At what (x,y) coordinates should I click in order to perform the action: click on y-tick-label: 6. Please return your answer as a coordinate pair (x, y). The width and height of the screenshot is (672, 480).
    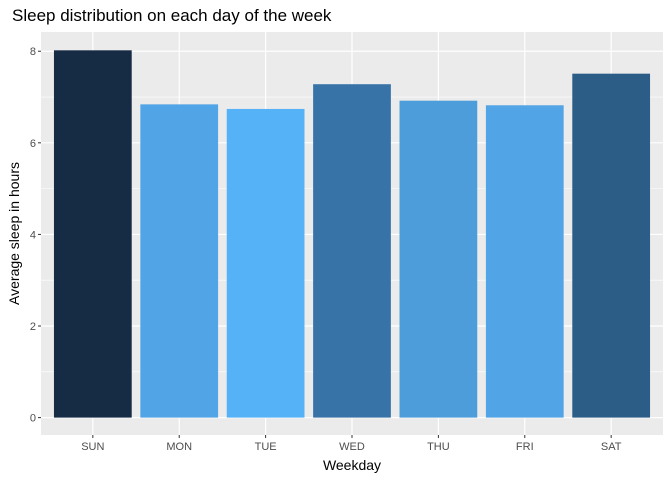
    Looking at the image, I should click on (33, 144).